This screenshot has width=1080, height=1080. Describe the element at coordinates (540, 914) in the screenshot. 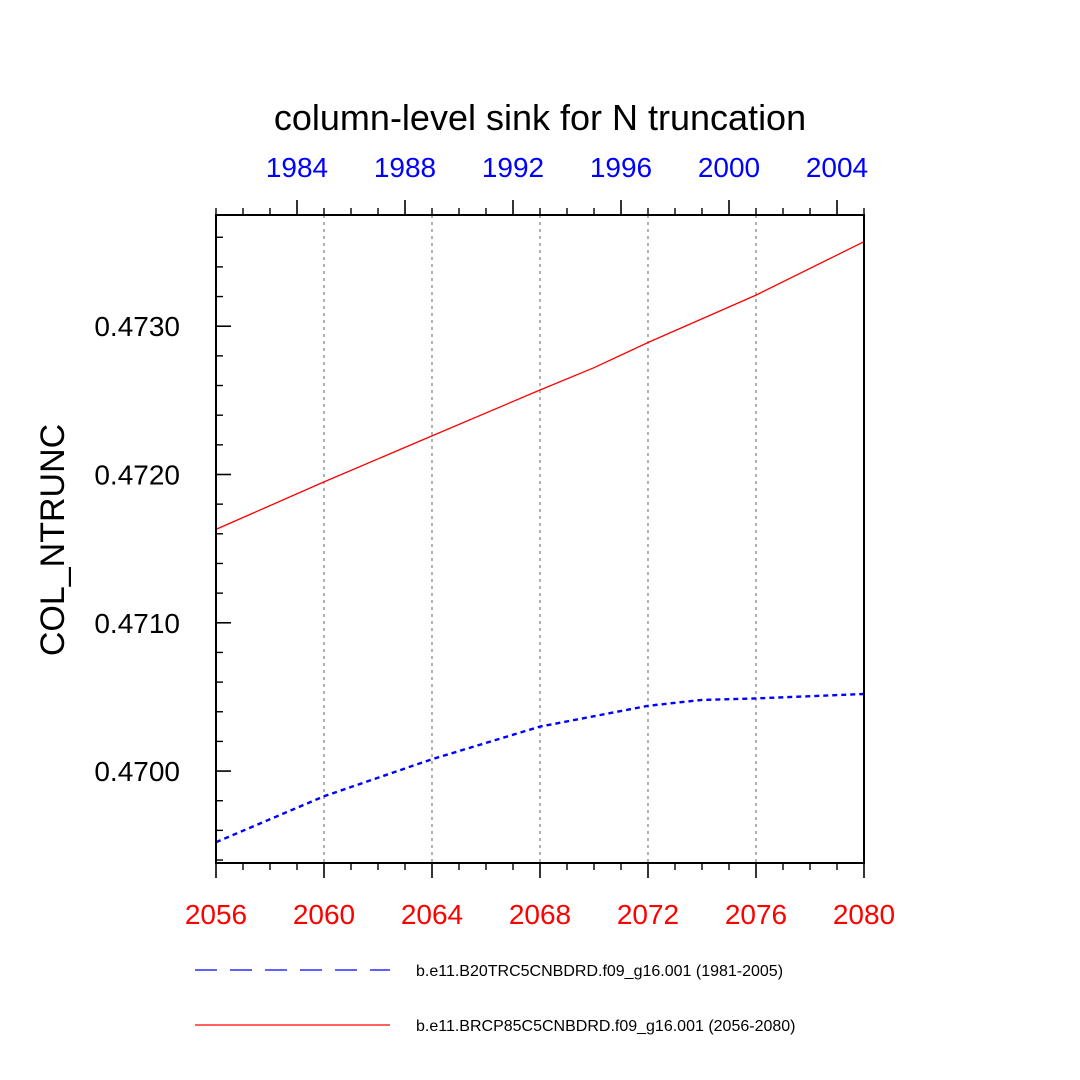

I see `x-tick-label-bottom: 2068` at that location.